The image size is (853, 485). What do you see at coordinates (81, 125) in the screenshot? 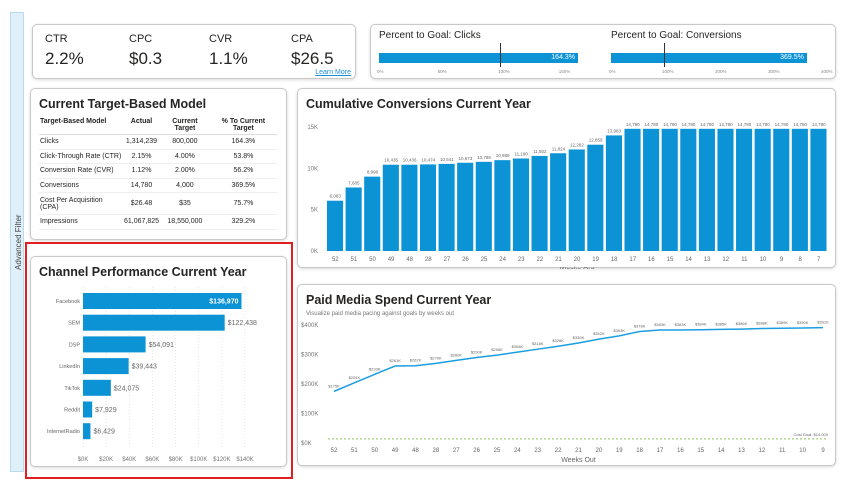
I see `col-header: Target-Based Model` at bounding box center [81, 125].